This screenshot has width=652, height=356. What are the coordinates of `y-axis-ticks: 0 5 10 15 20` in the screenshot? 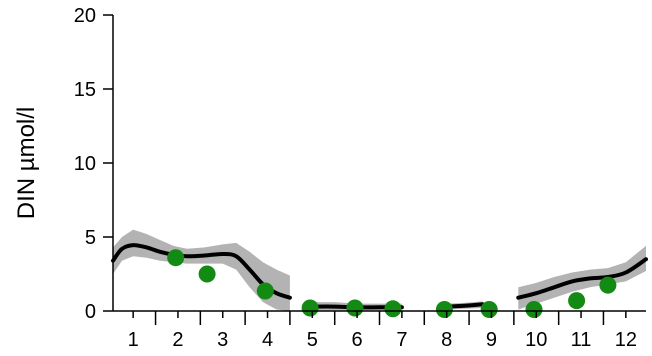 It's located at (93, 164).